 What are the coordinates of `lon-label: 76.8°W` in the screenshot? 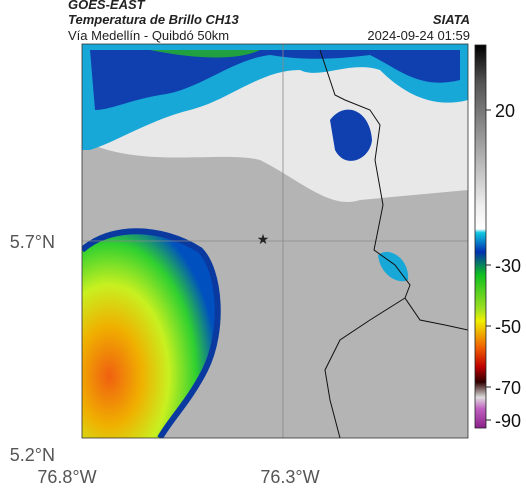 It's located at (66, 477).